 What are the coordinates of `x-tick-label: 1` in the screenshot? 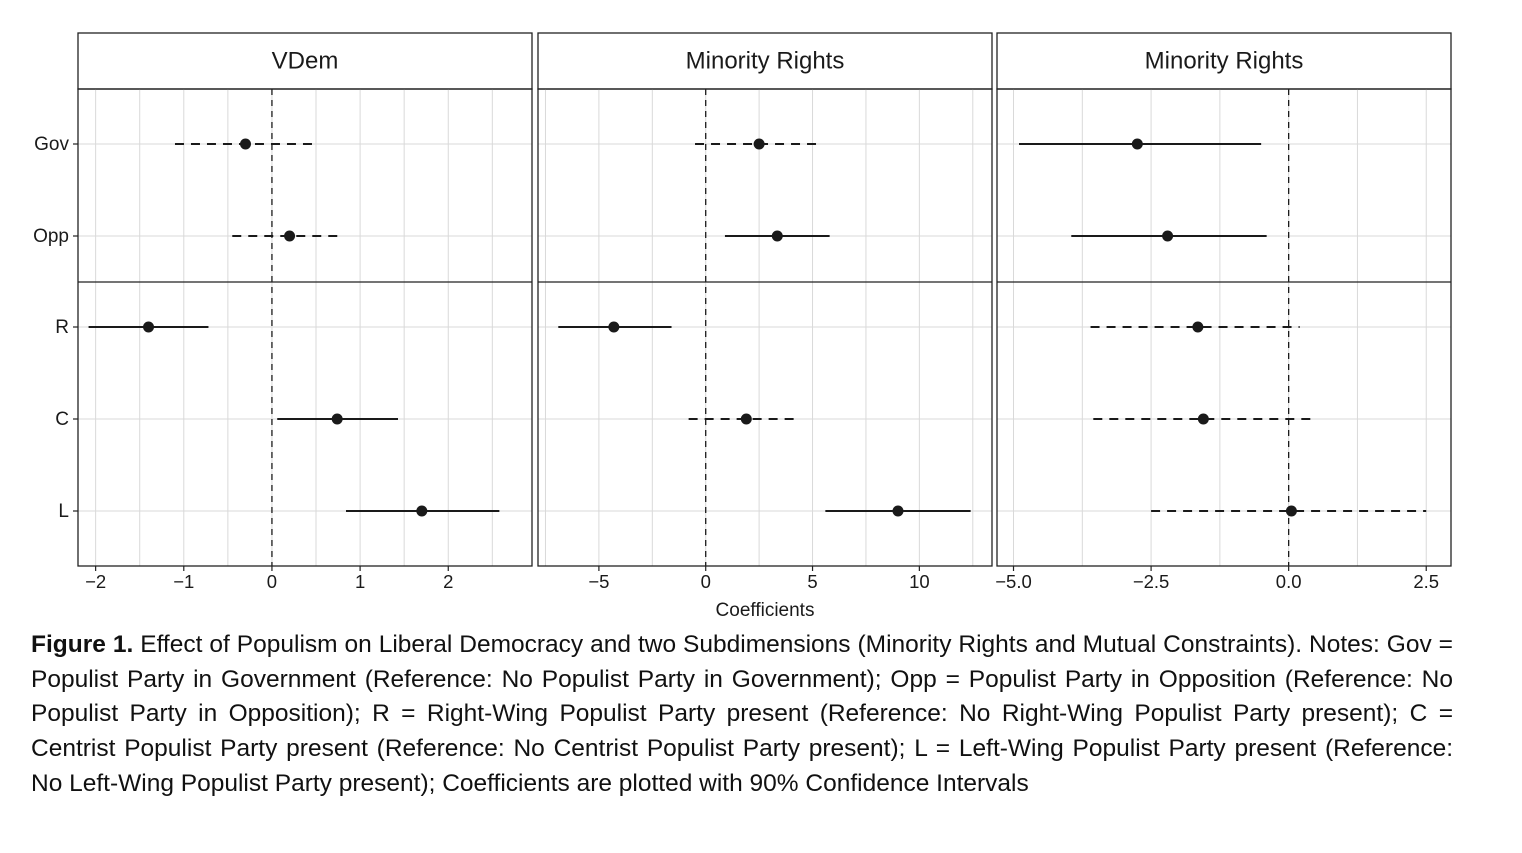 It's located at (360, 581).